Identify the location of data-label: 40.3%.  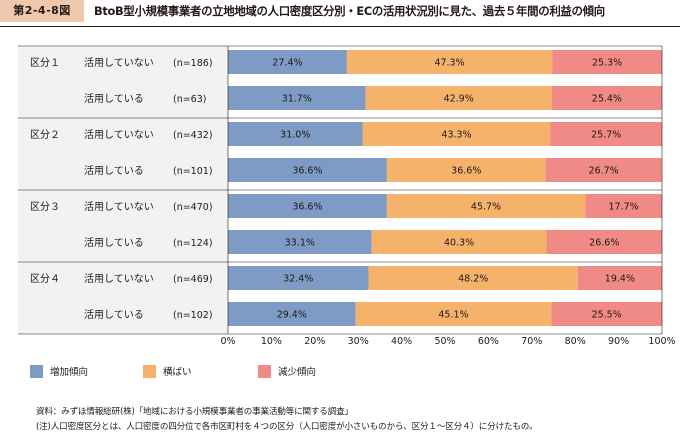
(459, 243).